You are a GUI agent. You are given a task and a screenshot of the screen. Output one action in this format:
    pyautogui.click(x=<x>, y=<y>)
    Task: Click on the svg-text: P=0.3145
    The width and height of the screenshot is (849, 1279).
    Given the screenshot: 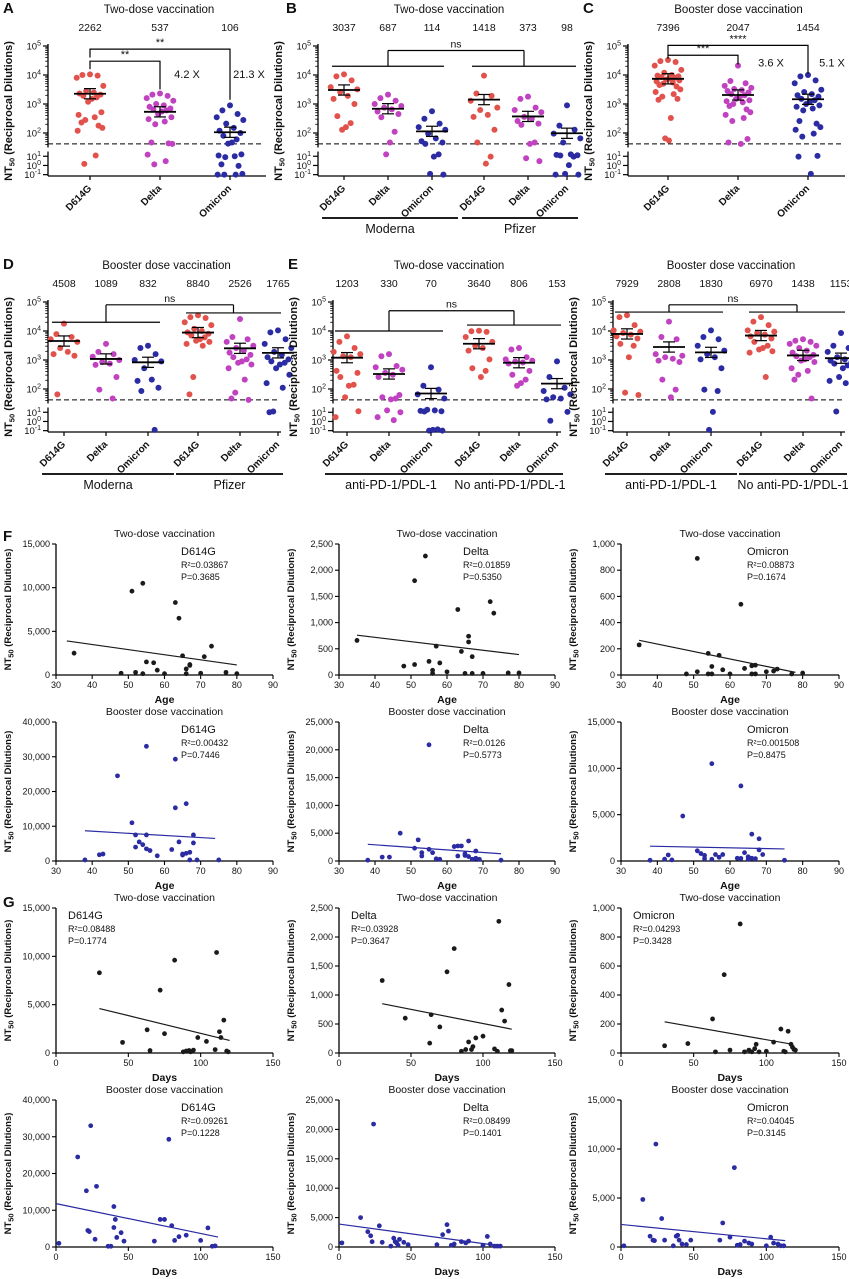 What is the action you would take?
    pyautogui.click(x=766, y=1133)
    